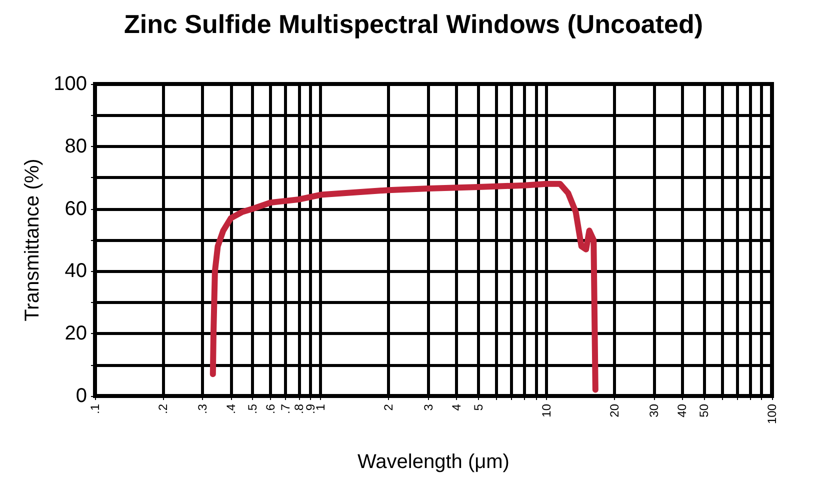 The width and height of the screenshot is (827, 486). I want to click on x-tick-label: 5, so click(478, 407).